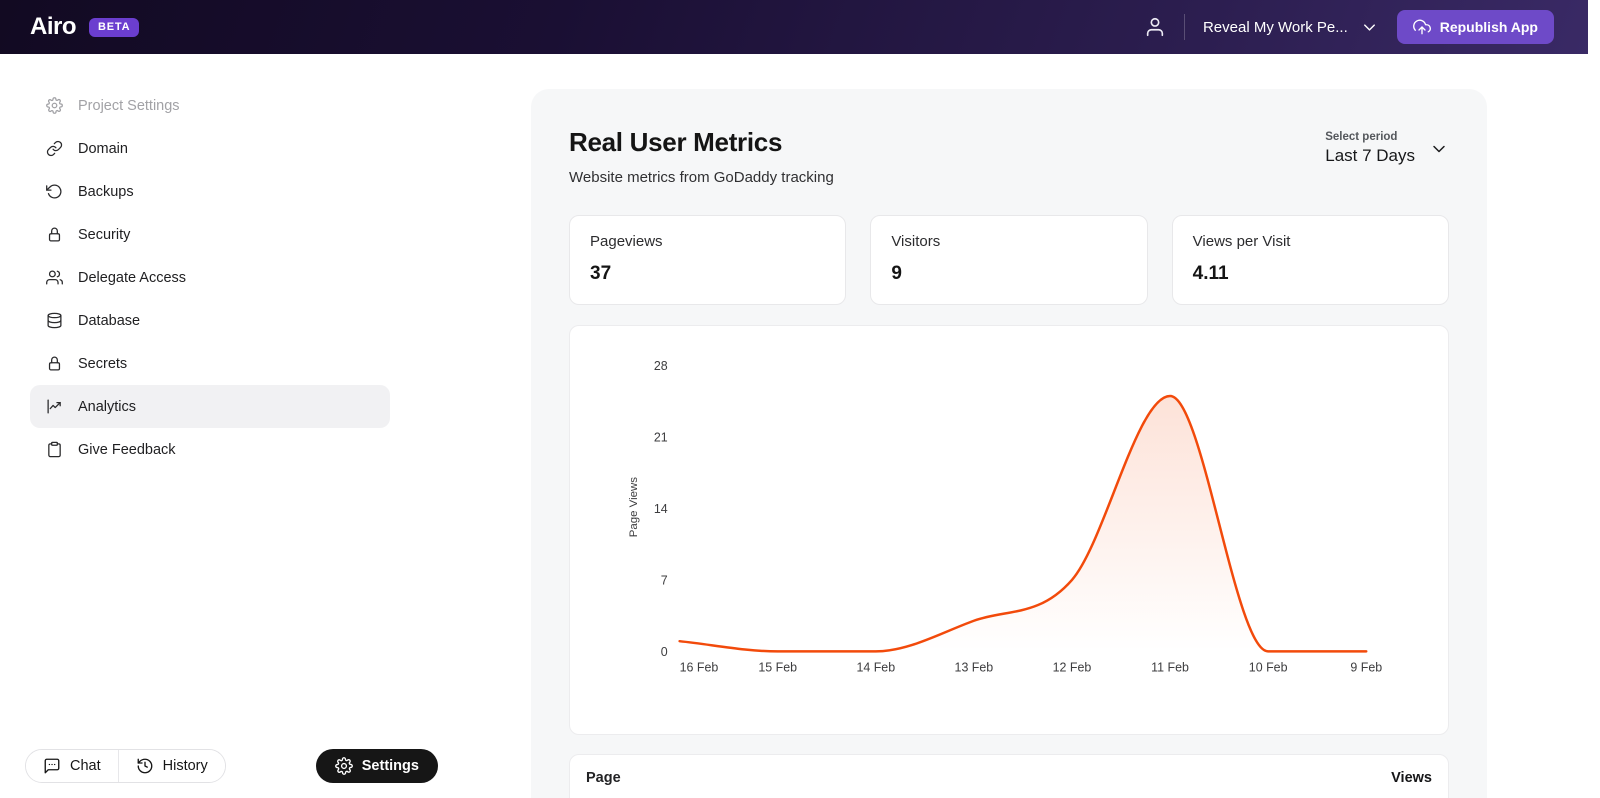  Describe the element at coordinates (109, 320) in the screenshot. I see `sidebar-item-label: Database` at that location.